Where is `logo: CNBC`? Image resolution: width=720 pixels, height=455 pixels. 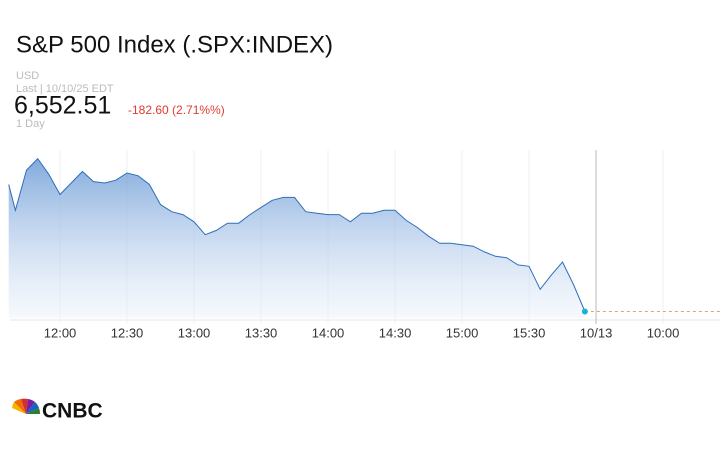
logo: CNBC is located at coordinates (57, 410).